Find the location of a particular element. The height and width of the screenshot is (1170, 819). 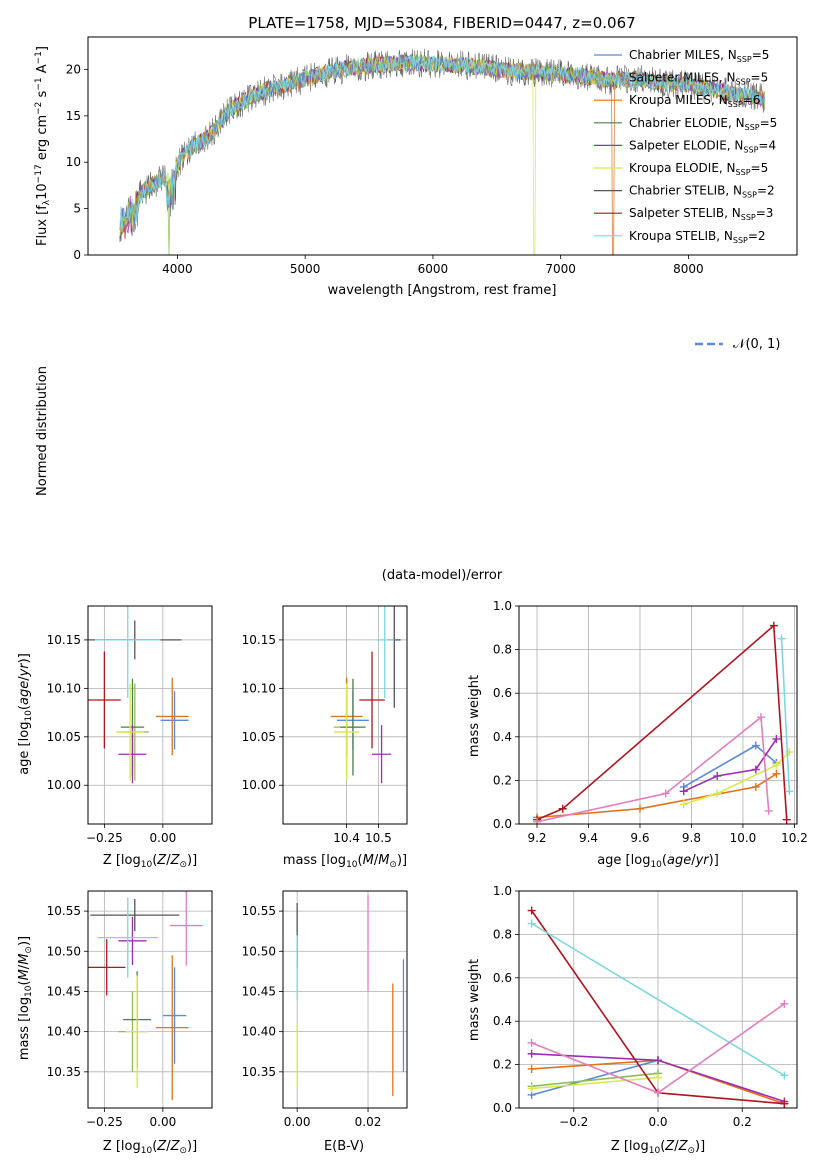

ebv-ytick-label: 10.45 is located at coordinates (259, 991).